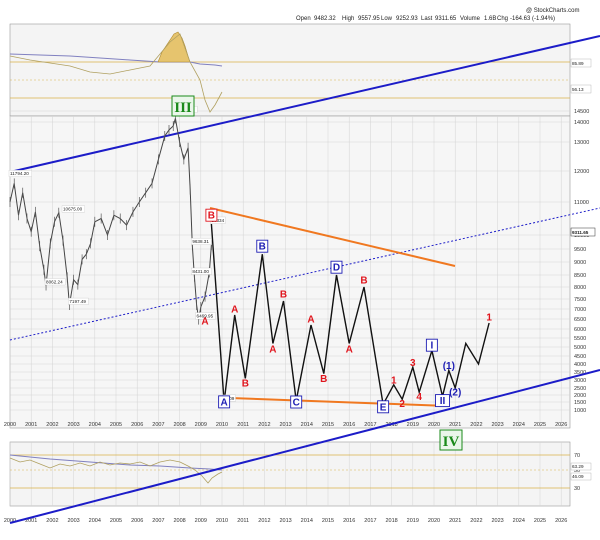  What do you see at coordinates (580, 348) in the screenshot?
I see `y-tick-label: 5000` at bounding box center [580, 348].